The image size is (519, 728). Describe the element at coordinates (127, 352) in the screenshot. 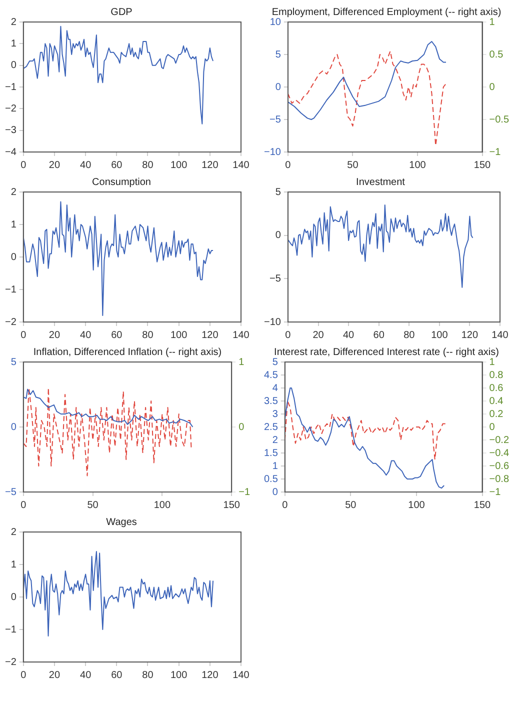

I see `chart-title: Inflation, Differenced Inflation (-- right axis)` at that location.